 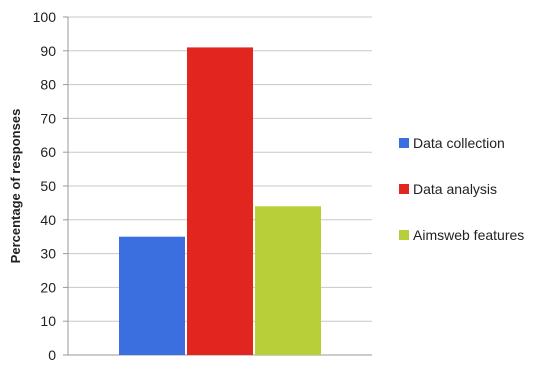 What do you see at coordinates (288, 280) in the screenshot?
I see `bar-aimsweb-features` at bounding box center [288, 280].